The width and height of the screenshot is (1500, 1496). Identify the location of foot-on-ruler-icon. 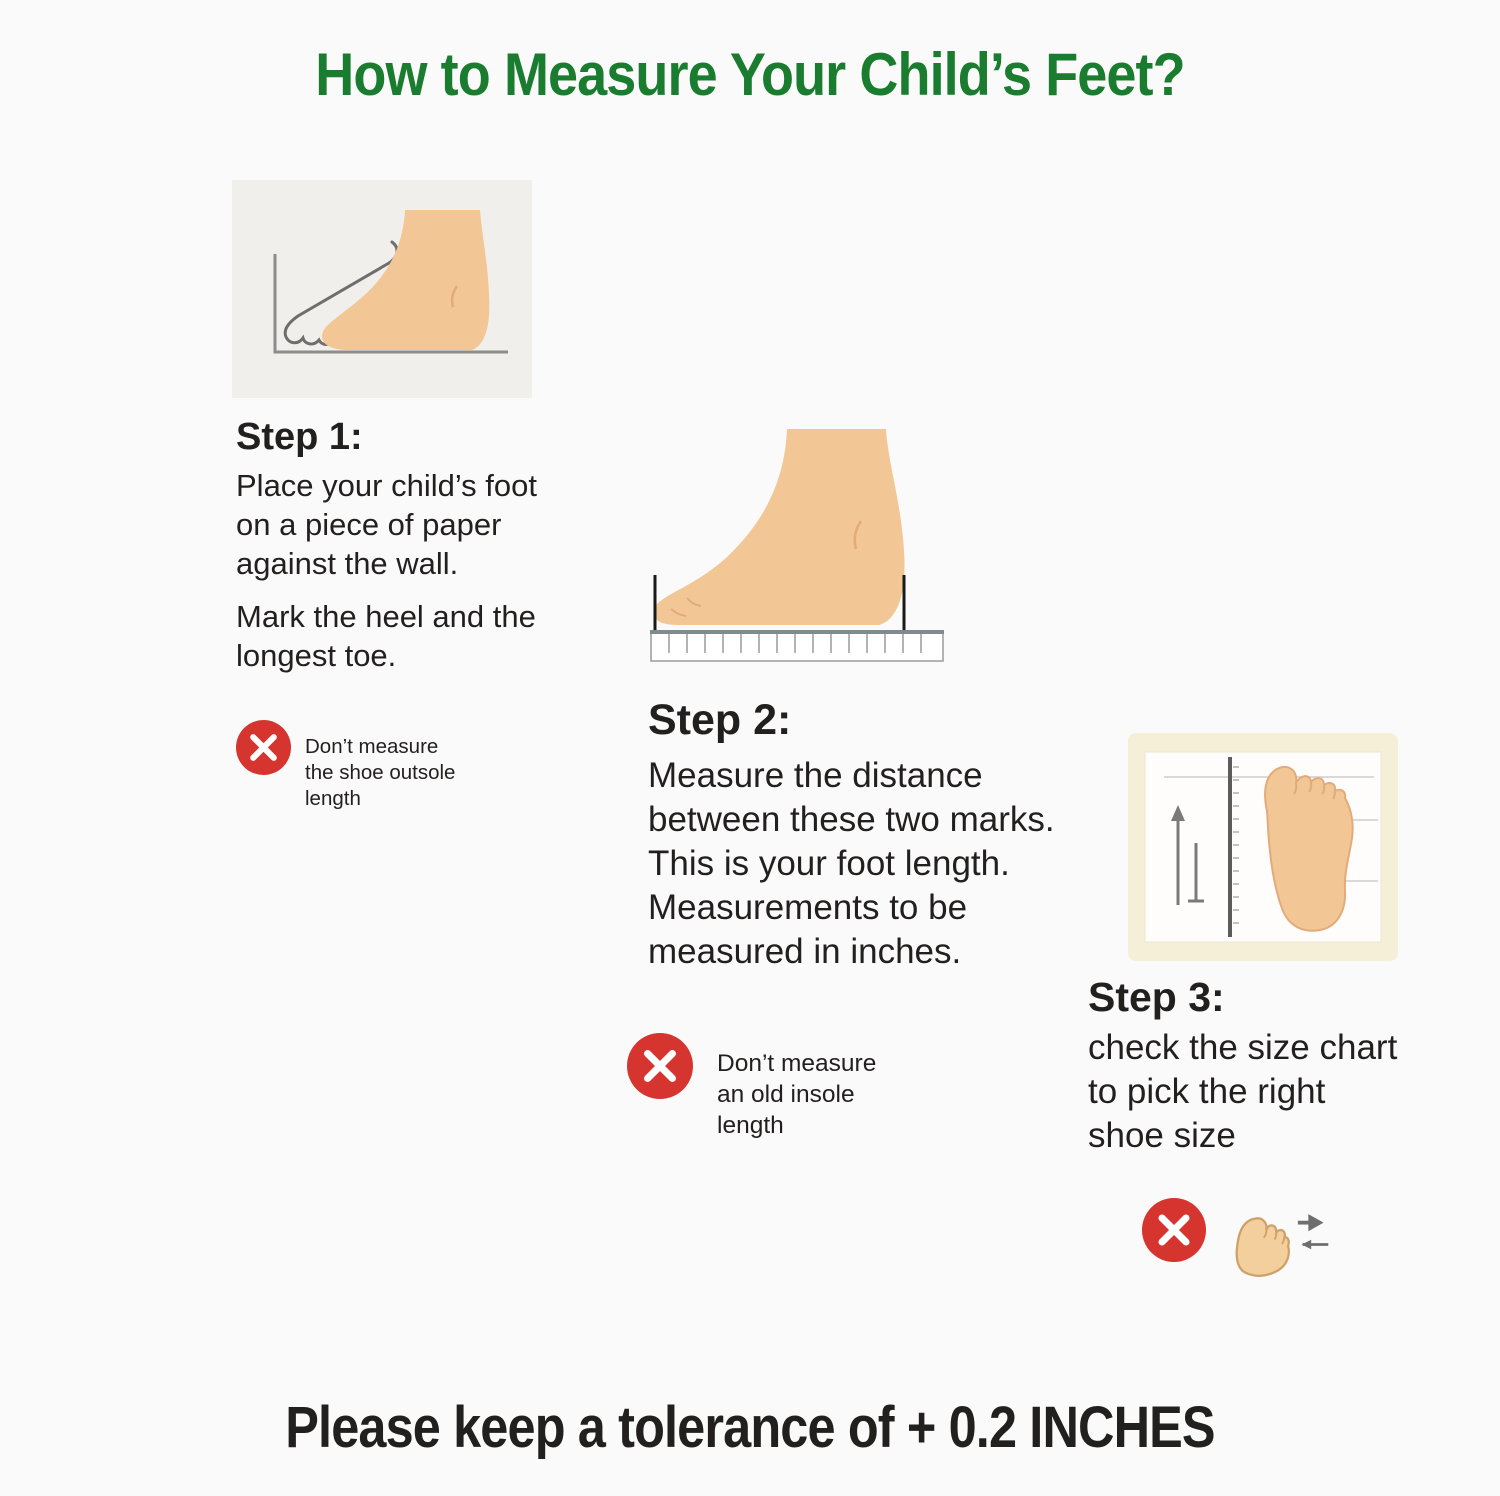
(797, 545).